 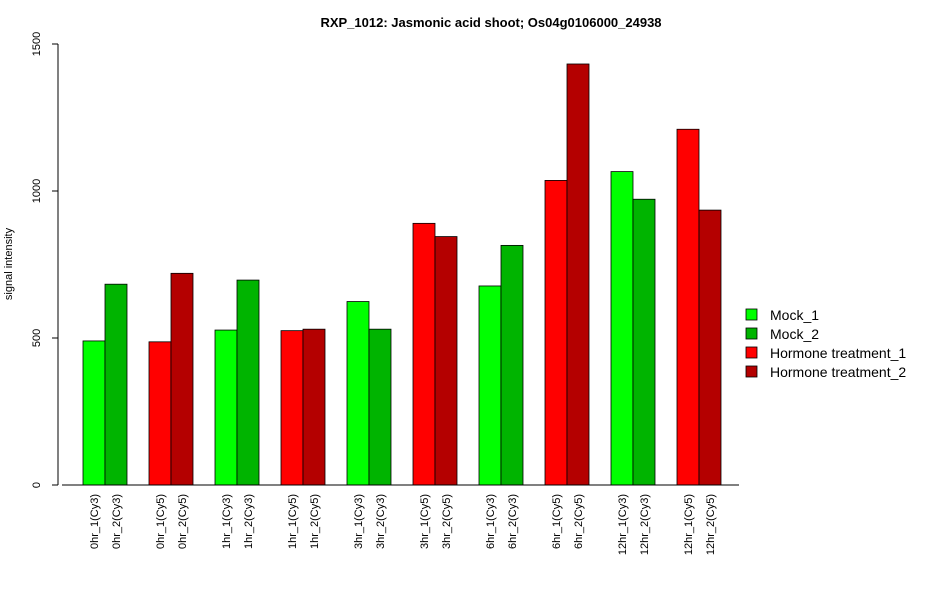 I want to click on bar-1hr_1(Cy3), so click(x=226, y=407).